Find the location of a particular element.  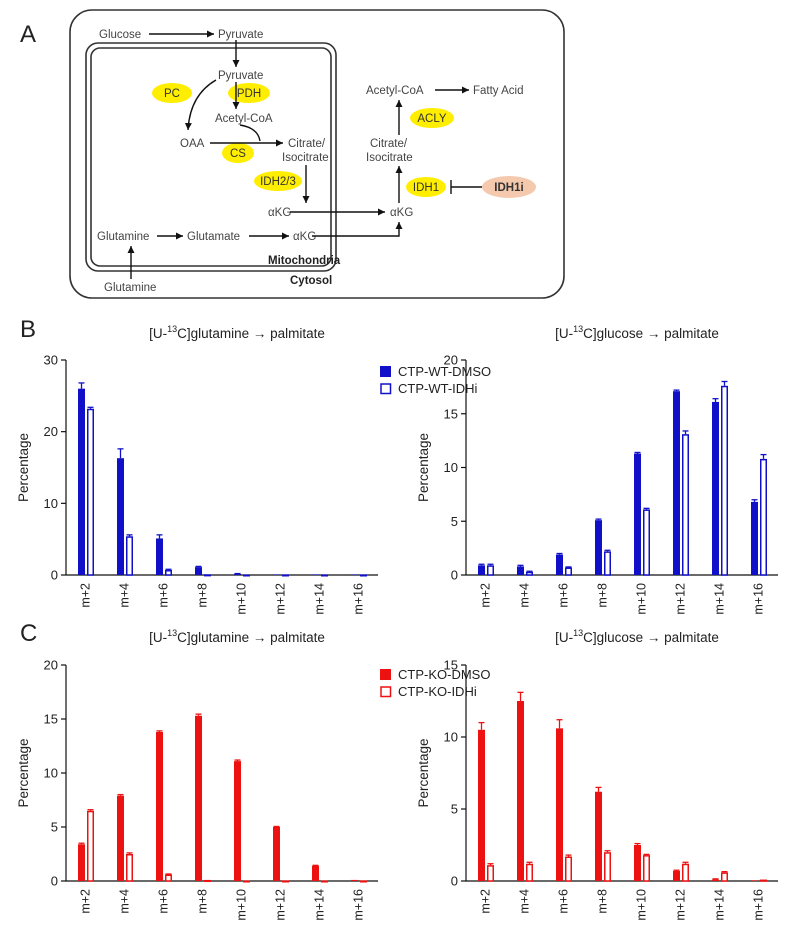

x-tick-label: m+10 is located at coordinates (242, 905).